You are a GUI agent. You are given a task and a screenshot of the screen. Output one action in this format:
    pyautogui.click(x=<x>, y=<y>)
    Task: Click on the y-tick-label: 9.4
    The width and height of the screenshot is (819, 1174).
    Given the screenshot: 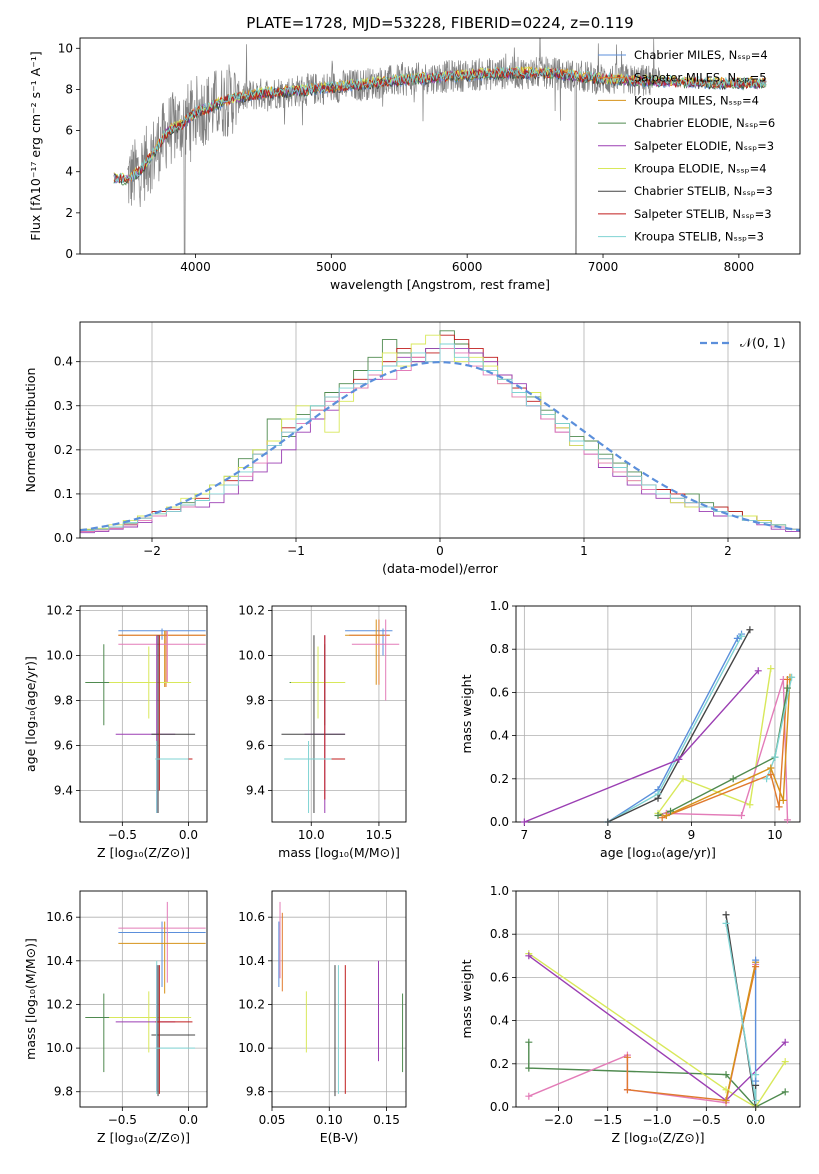 What is the action you would take?
    pyautogui.click(x=255, y=791)
    